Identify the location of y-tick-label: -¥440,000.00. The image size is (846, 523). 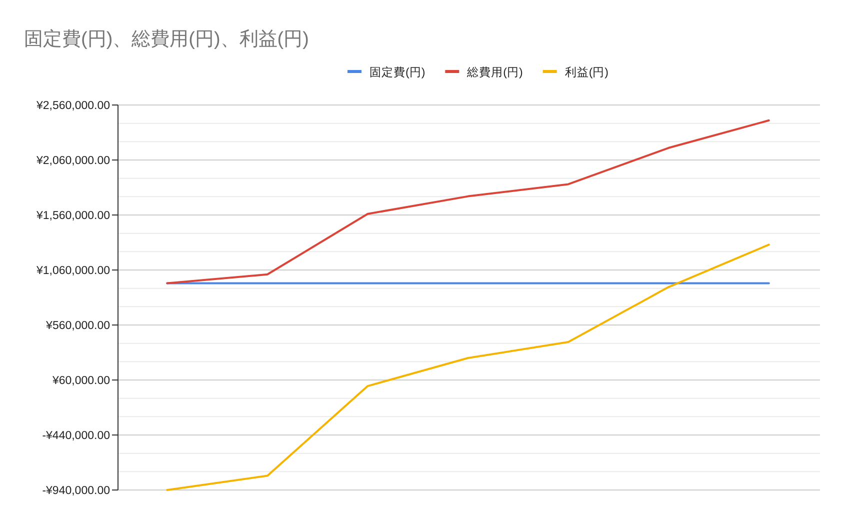
(76, 436).